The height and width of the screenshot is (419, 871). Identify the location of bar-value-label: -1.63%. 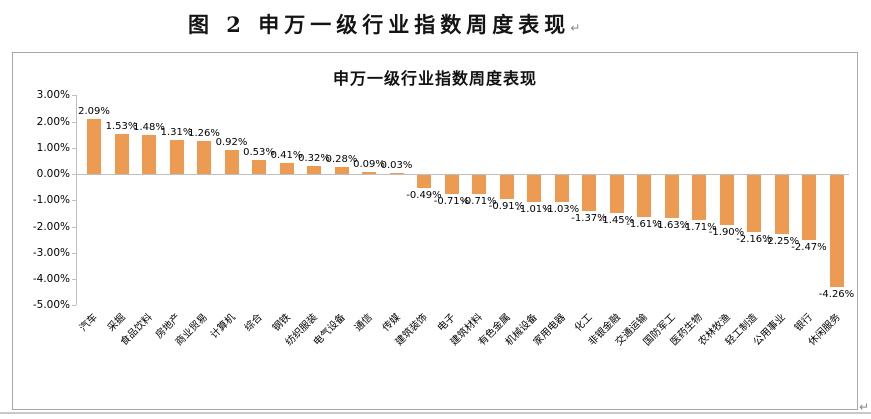
(671, 225).